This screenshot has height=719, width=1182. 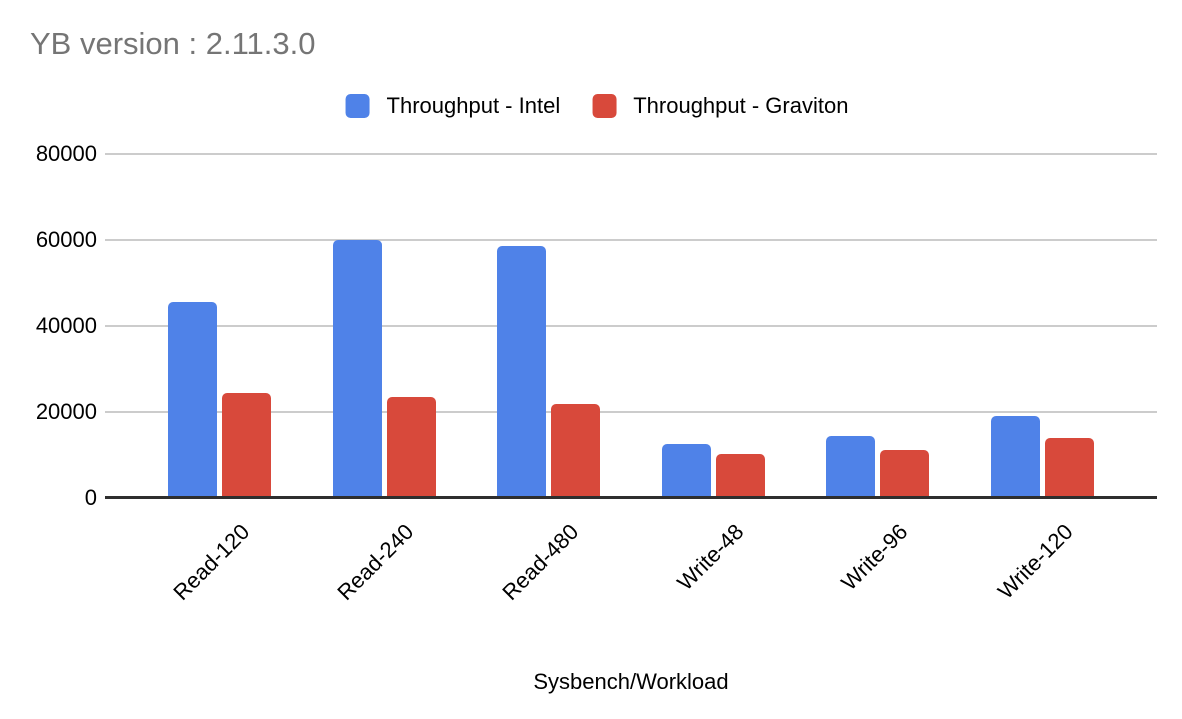 What do you see at coordinates (631, 681) in the screenshot?
I see `x-axis-title: Sysbench/Workload` at bounding box center [631, 681].